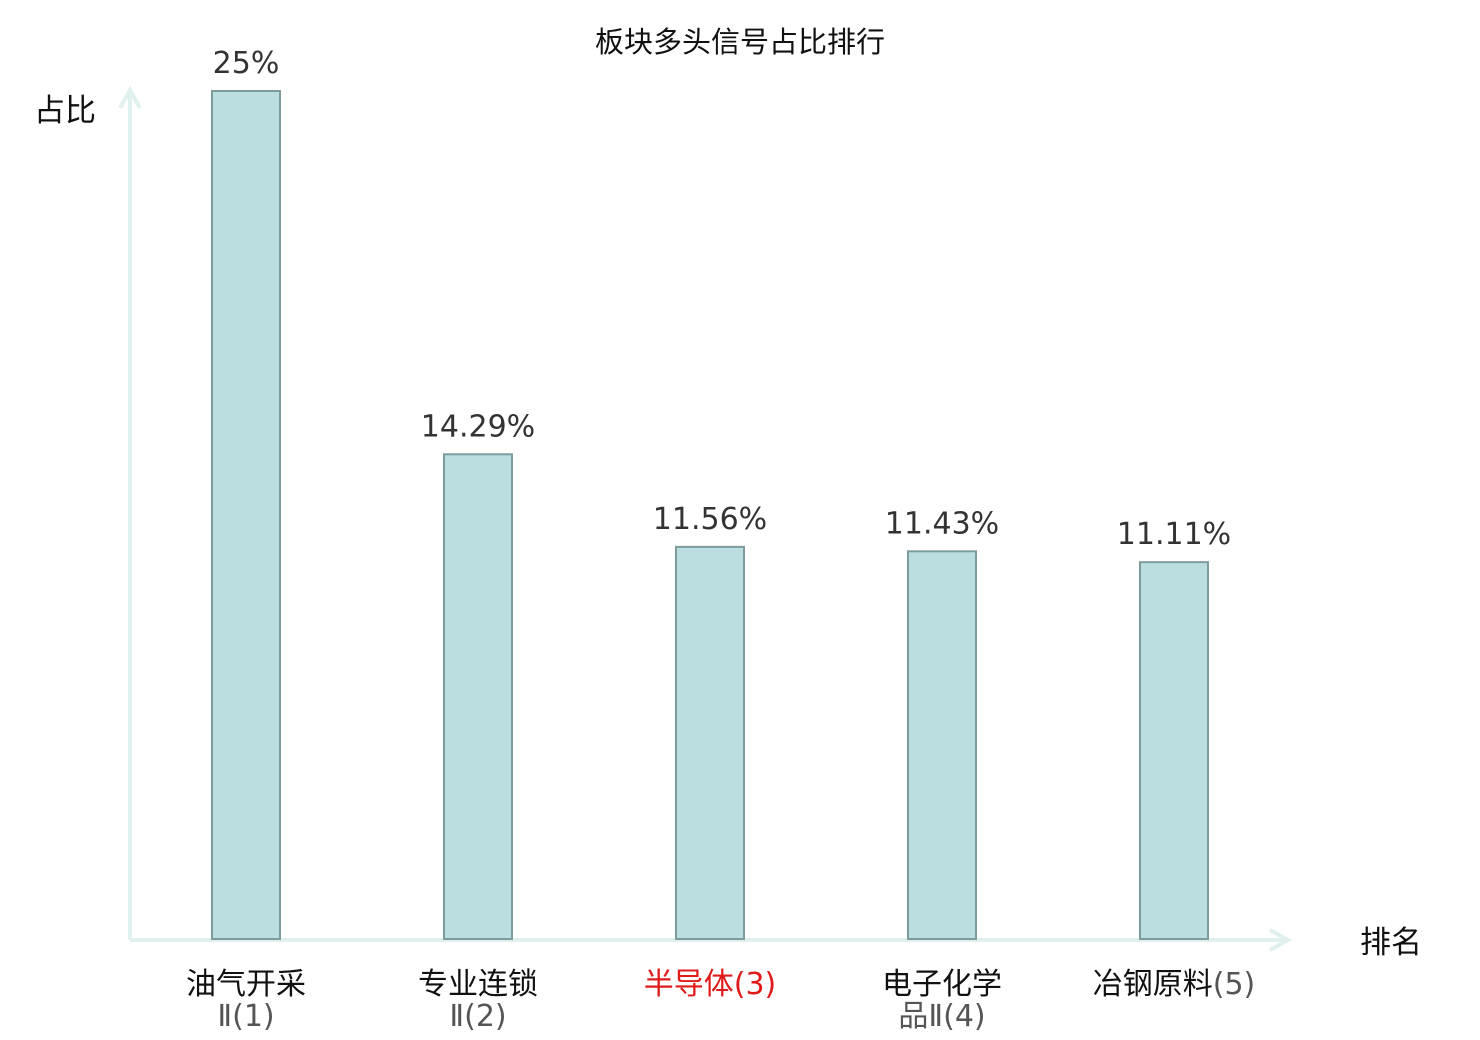 The width and height of the screenshot is (1480, 1040). What do you see at coordinates (942, 523) in the screenshot?
I see `value-label-4: 11.43%` at bounding box center [942, 523].